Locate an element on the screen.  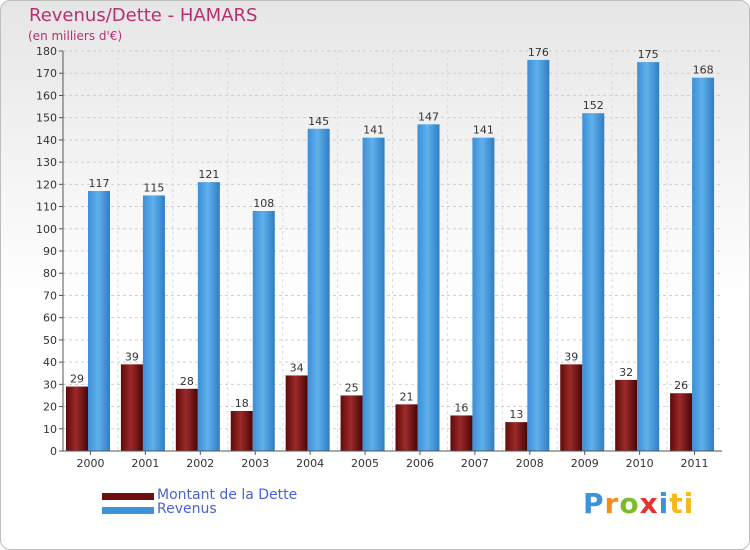
y-tick-label: 120 is located at coordinates (46, 184).